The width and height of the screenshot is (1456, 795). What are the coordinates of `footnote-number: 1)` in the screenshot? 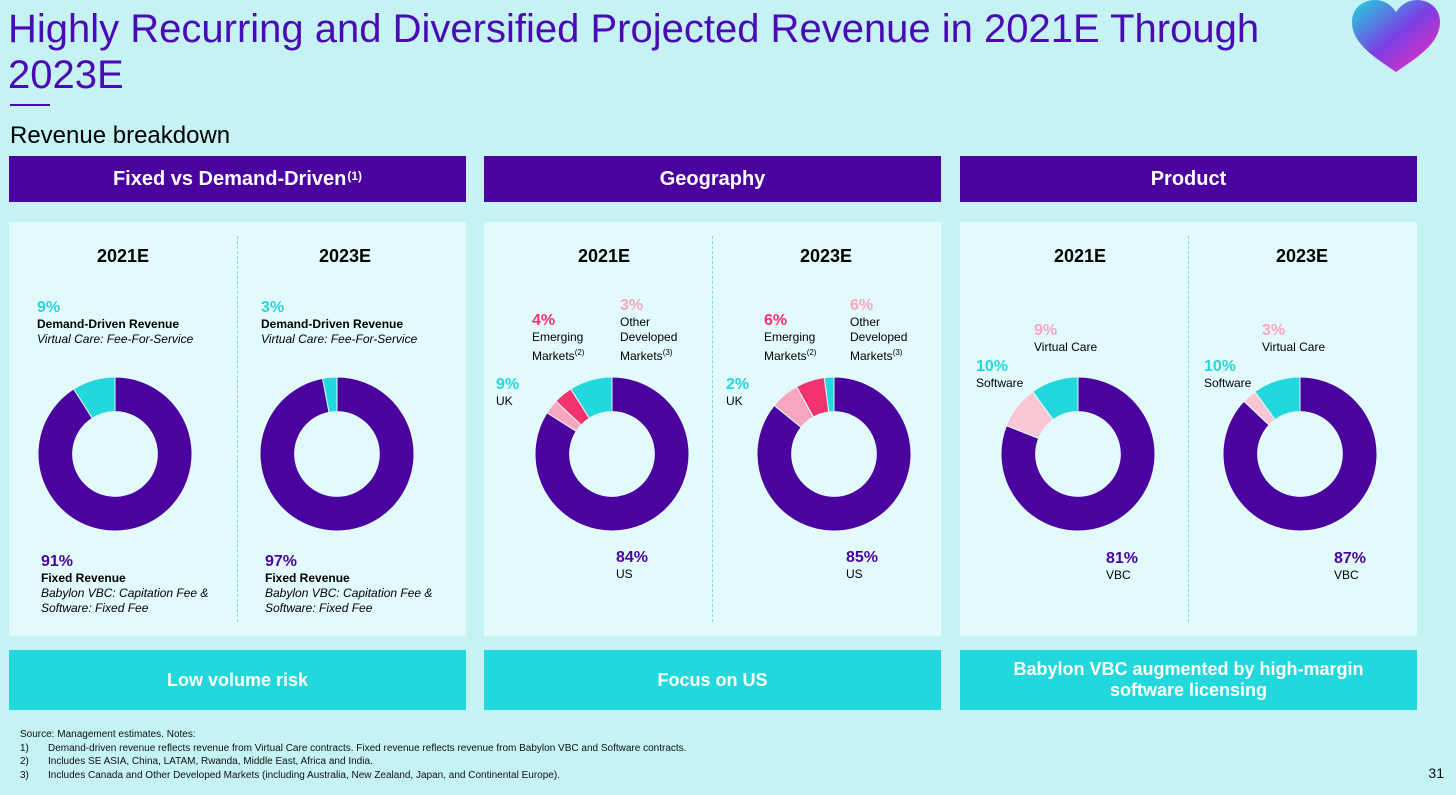 It's located at (24, 748).